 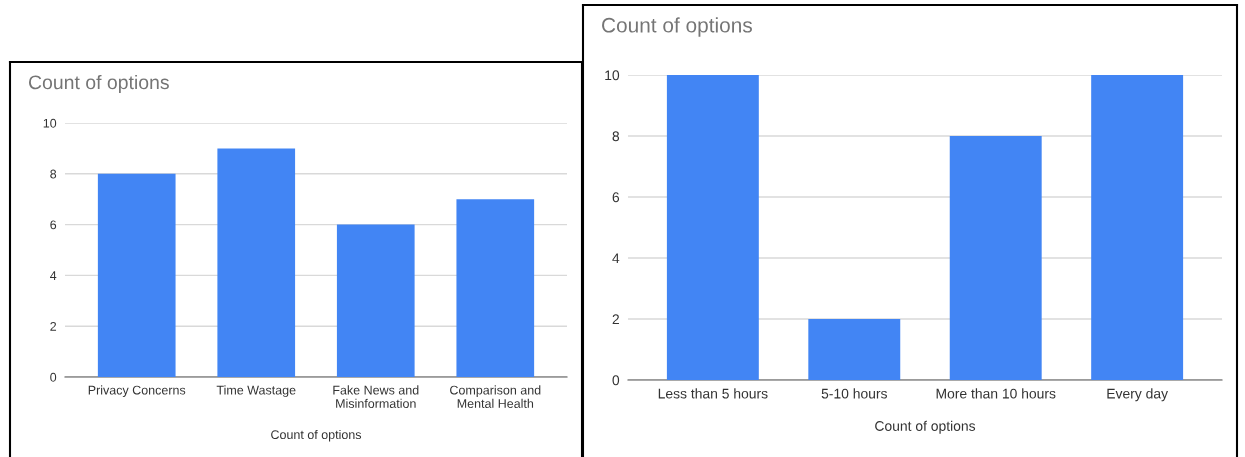 What do you see at coordinates (256, 391) in the screenshot?
I see `x-tick-label: Time Wastage` at bounding box center [256, 391].